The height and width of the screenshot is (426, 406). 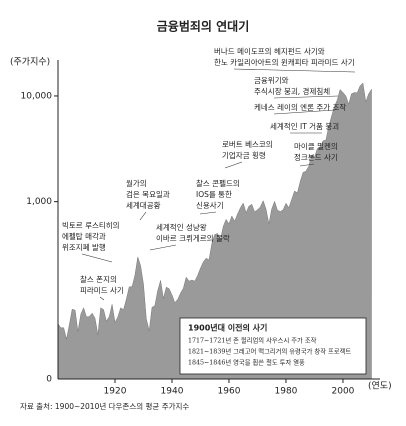 What do you see at coordinates (271, 80) in the screenshot?
I see `annotation: 금융위기와` at bounding box center [271, 80].